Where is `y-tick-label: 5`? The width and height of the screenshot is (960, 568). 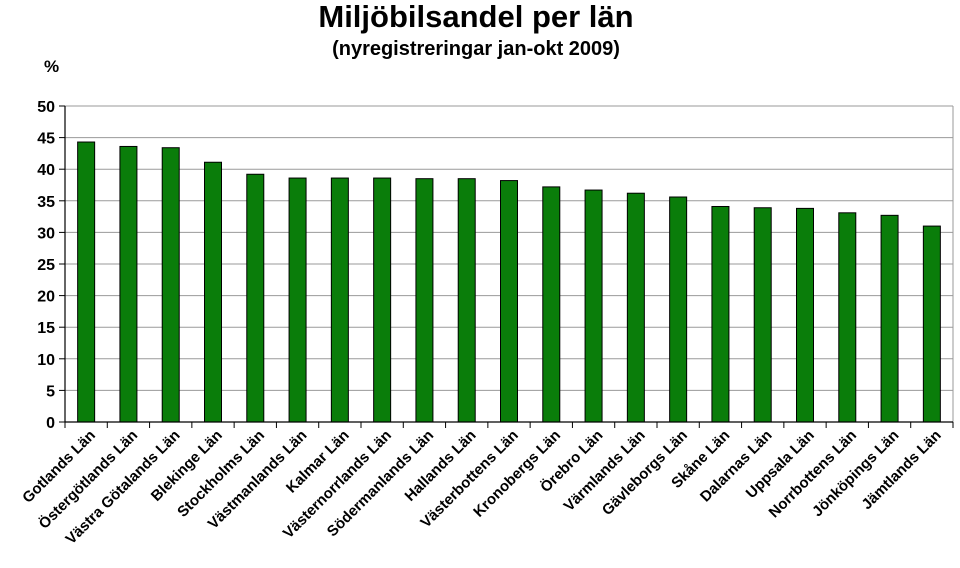
y-tick-label: 5 is located at coordinates (50, 391).